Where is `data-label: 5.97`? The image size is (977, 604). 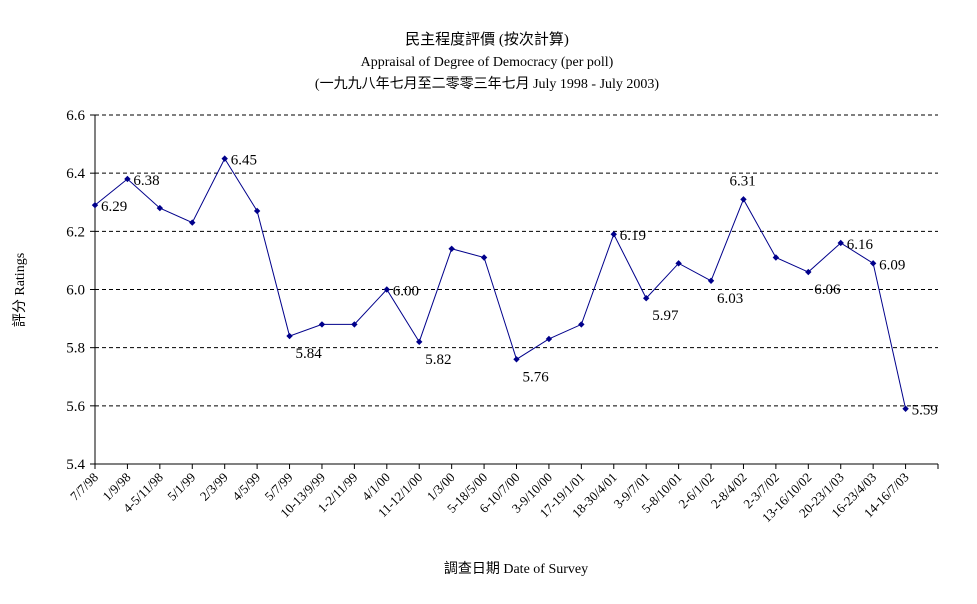 data-label: 5.97 is located at coordinates (665, 316).